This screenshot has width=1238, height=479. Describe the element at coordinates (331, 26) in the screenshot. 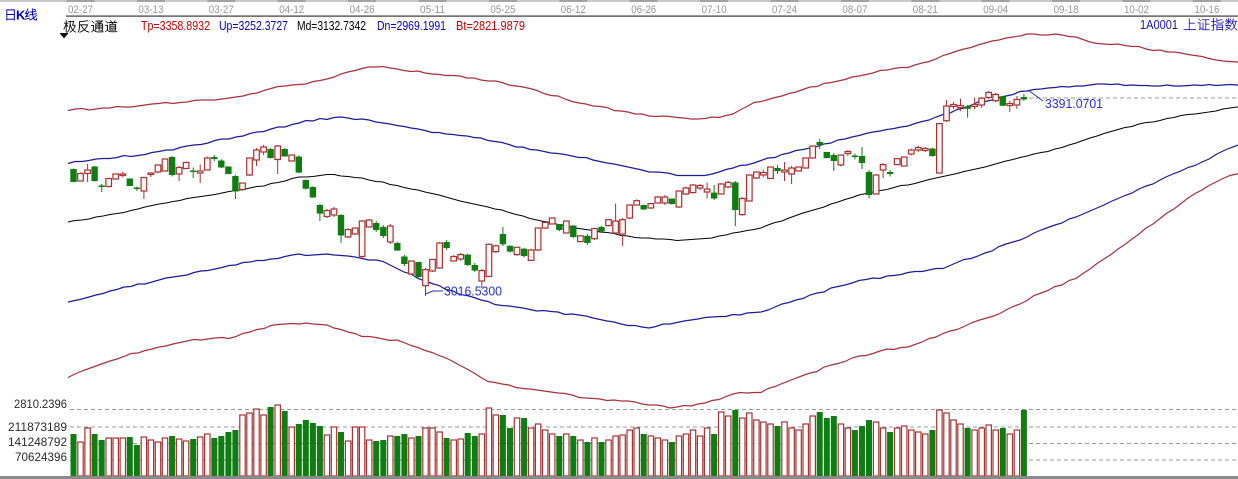

I see `svg-text: Md=3132.7342` at that location.